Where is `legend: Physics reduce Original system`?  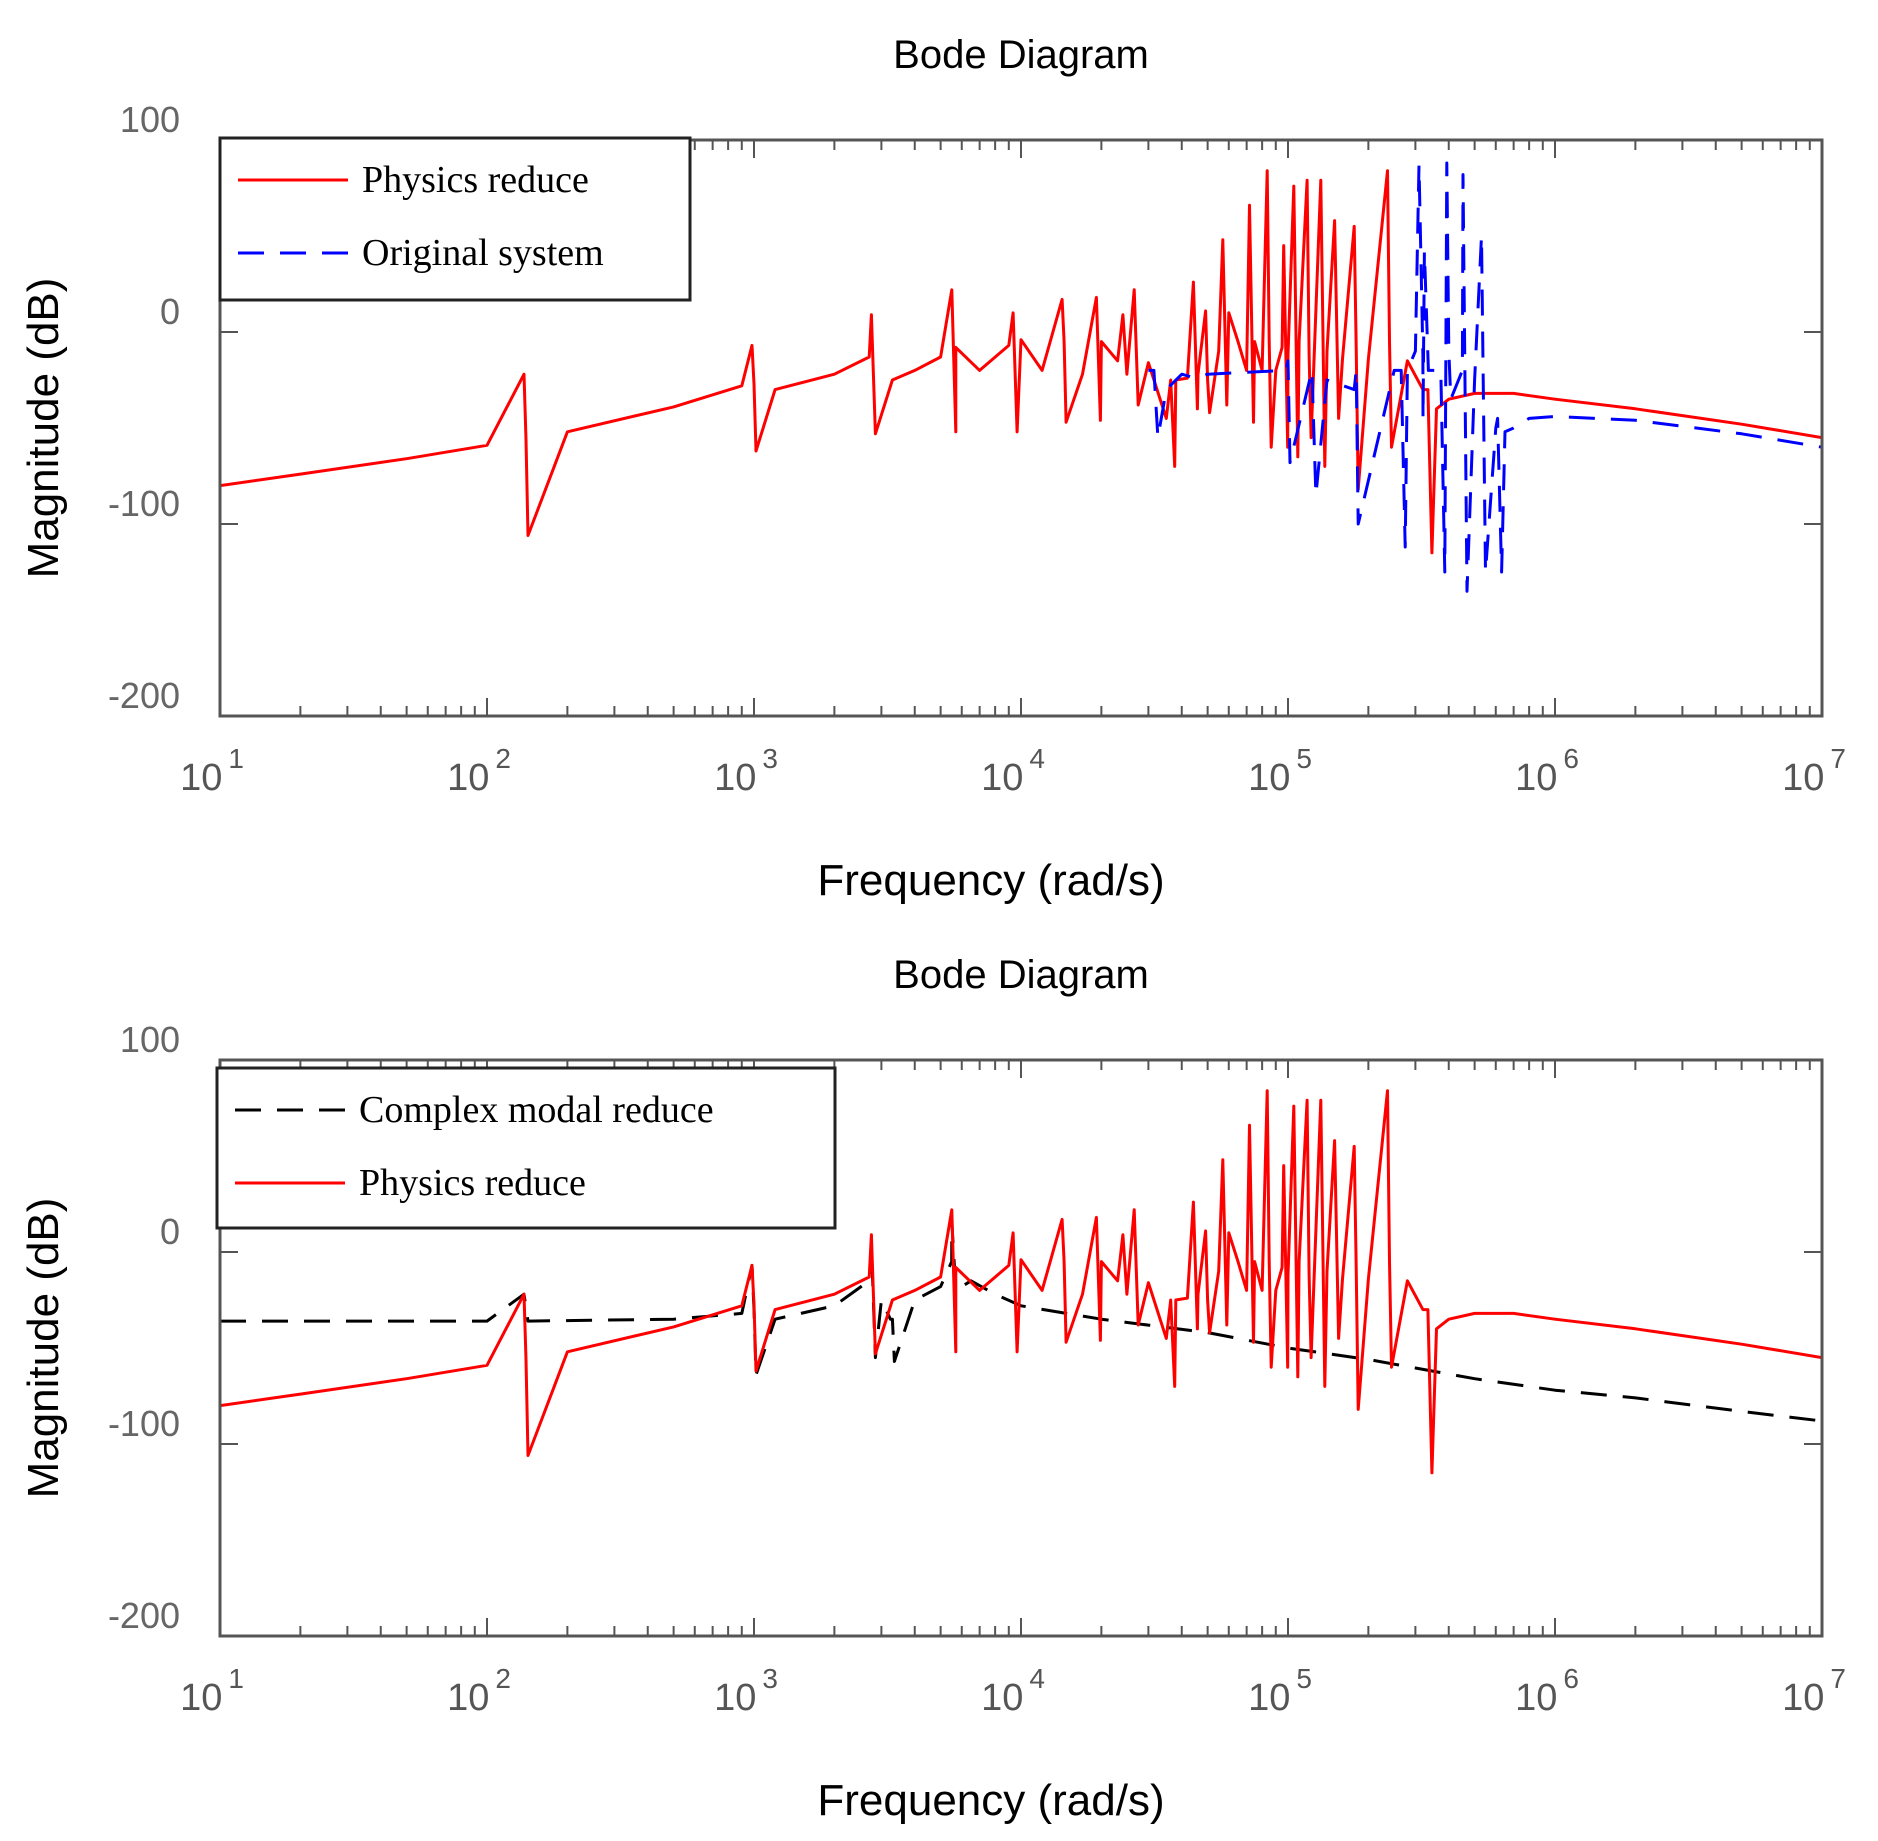 legend: Physics reduce Original system is located at coordinates (455, 219).